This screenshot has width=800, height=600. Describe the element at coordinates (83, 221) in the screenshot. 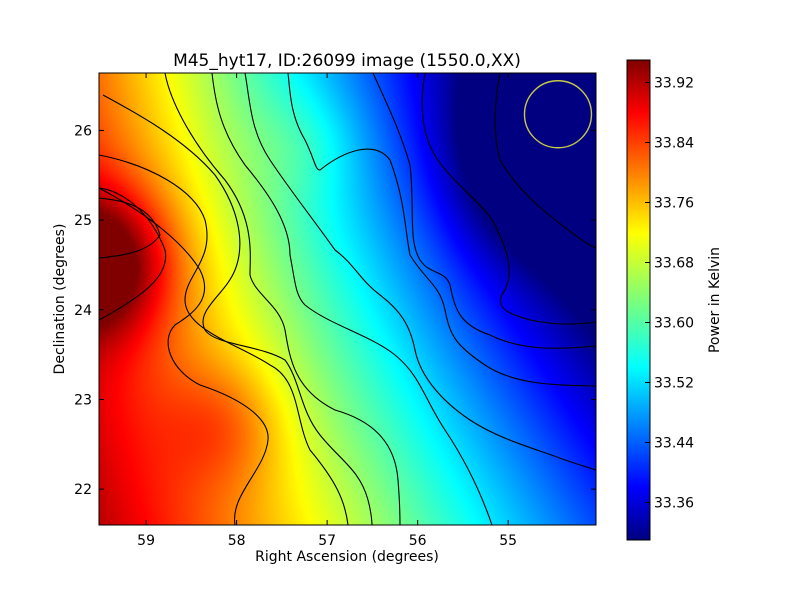

I see `y-tick-label: 25` at that location.